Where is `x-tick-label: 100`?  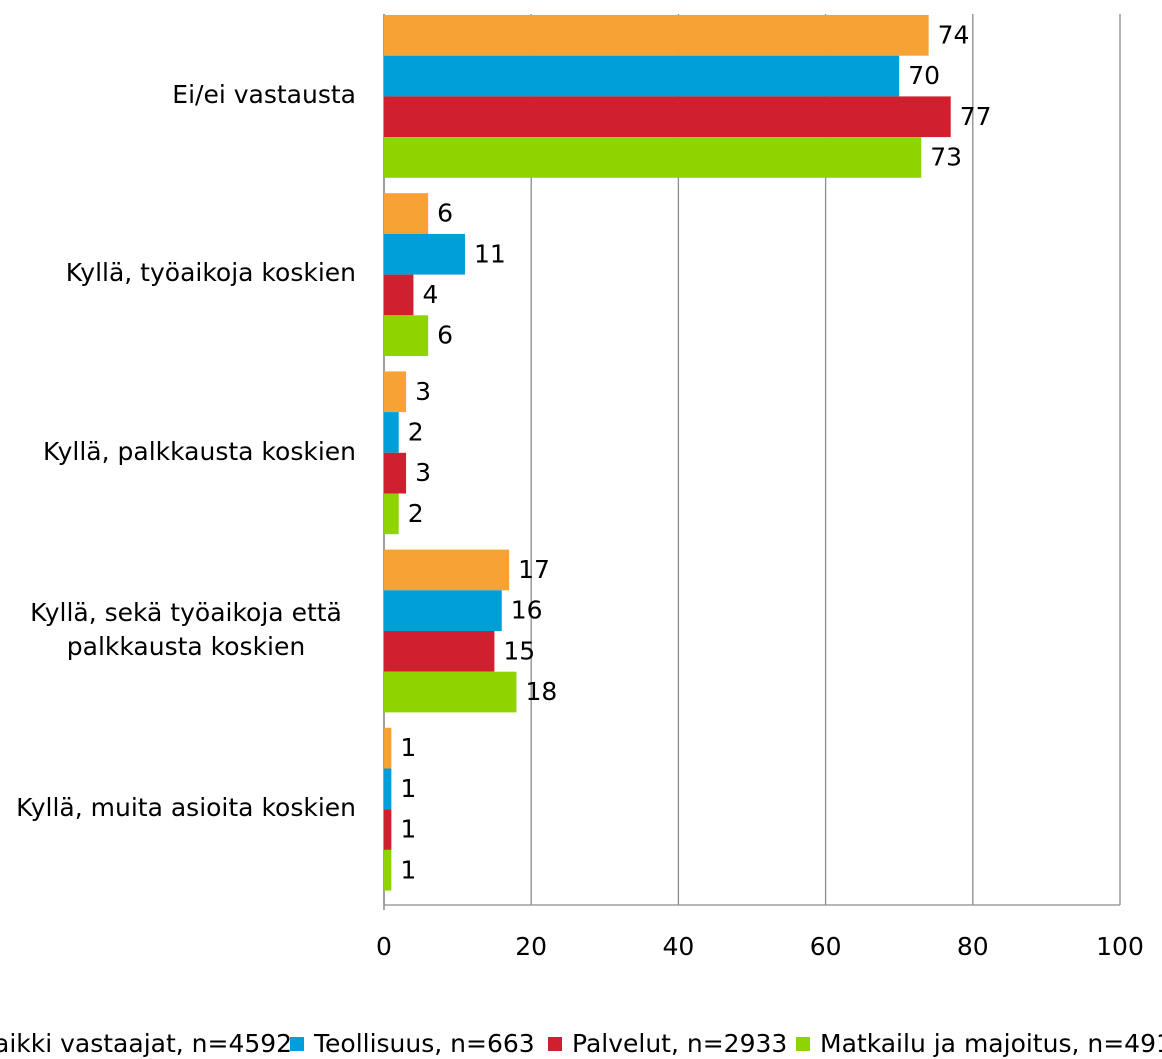
x-tick-label: 100 is located at coordinates (1120, 946).